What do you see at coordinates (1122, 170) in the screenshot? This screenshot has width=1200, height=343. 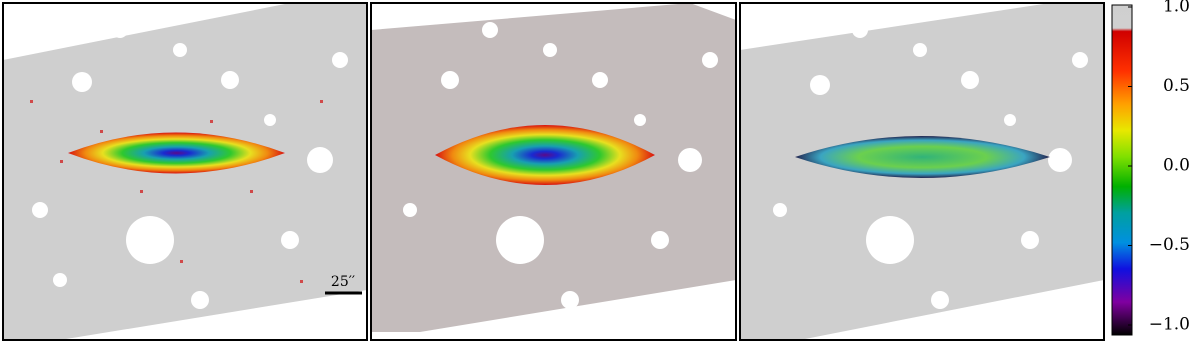 I see `colorbar` at bounding box center [1122, 170].